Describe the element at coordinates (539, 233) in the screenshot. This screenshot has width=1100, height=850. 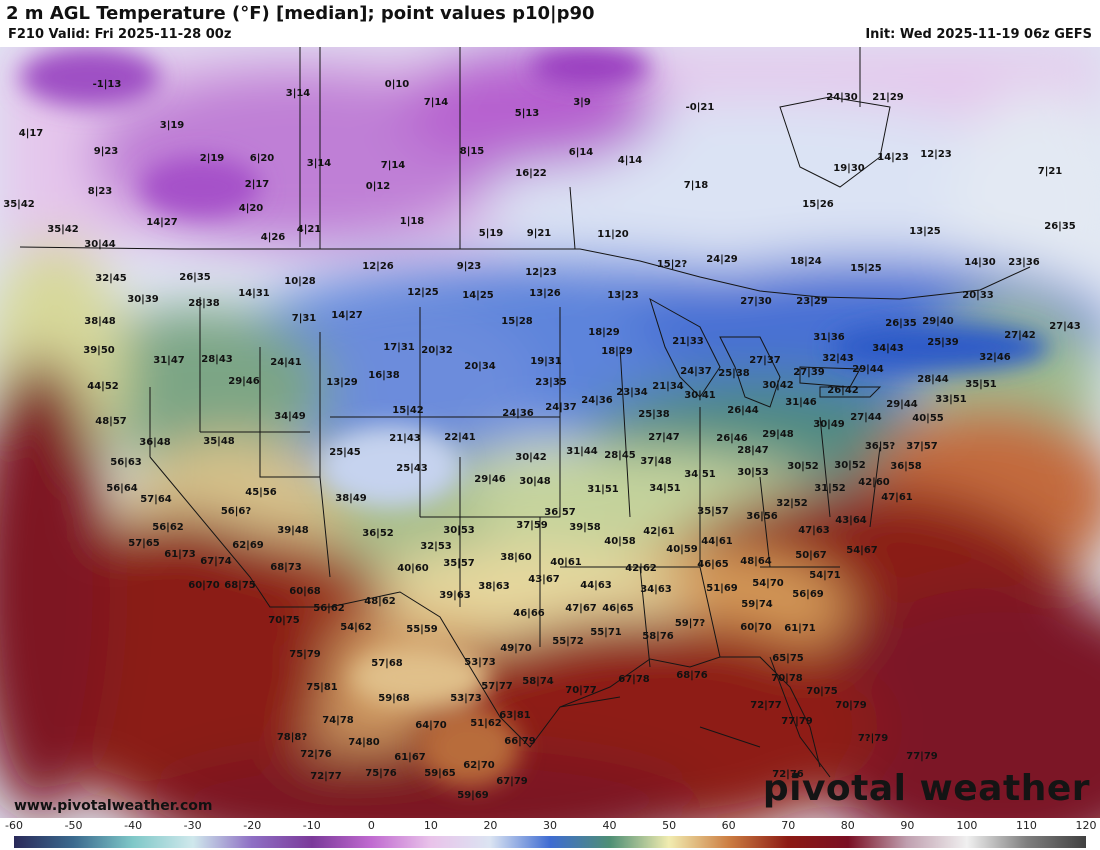
I see `point-value-label: 9|21` at that location.